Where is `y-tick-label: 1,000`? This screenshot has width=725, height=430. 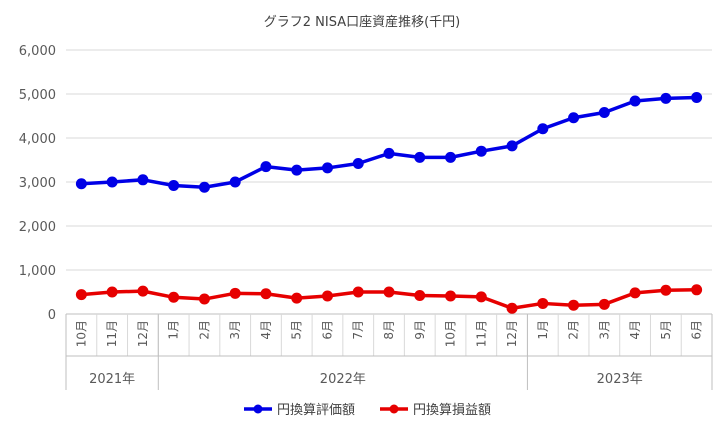
y-tick-label: 1,000 is located at coordinates (37, 271).